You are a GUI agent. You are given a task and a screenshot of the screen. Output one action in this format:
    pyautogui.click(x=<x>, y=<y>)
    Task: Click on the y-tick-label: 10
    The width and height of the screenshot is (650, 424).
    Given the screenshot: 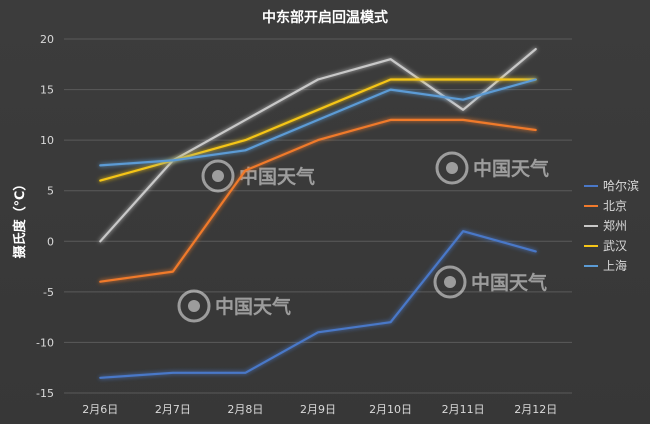 What is the action you would take?
    pyautogui.click(x=47, y=140)
    